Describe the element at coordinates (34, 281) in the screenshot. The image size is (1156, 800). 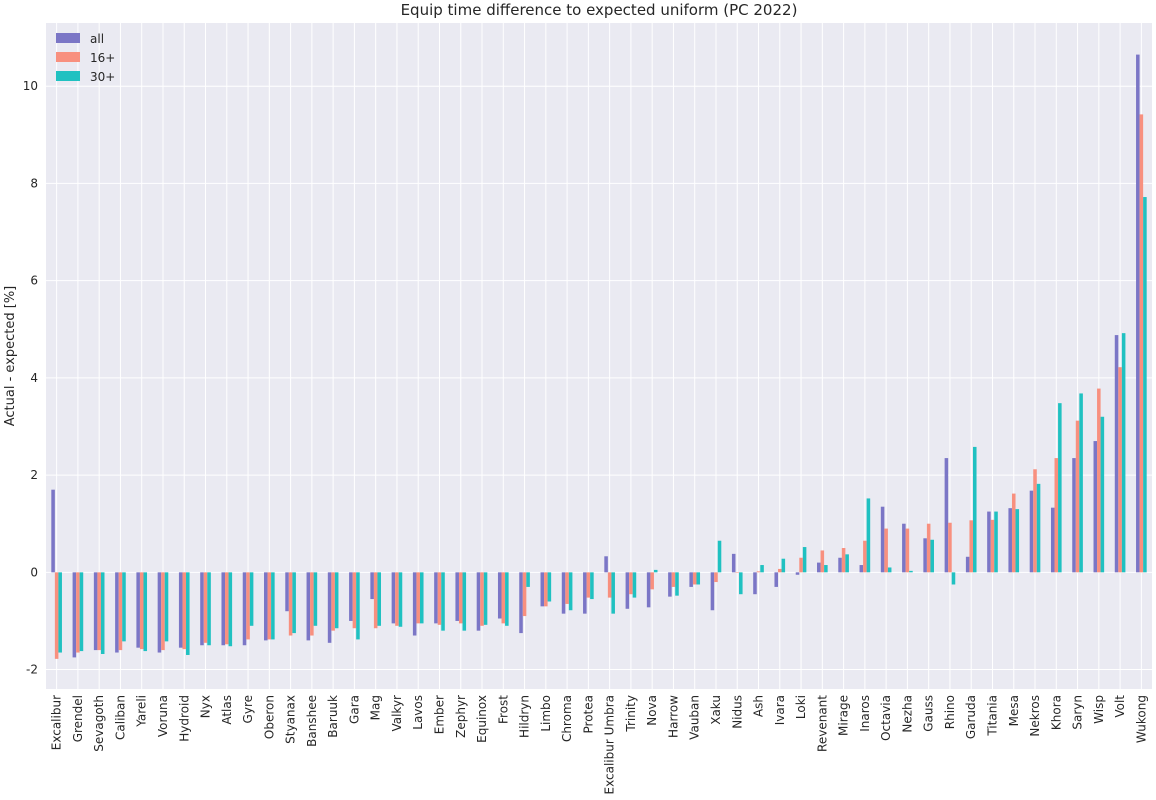
I see `y-tick-label: 6` at that location.